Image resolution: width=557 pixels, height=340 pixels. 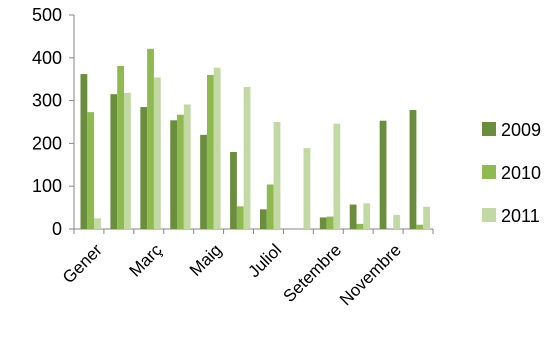 What do you see at coordinates (180, 171) in the screenshot?
I see `bar-2010-abril` at bounding box center [180, 171].